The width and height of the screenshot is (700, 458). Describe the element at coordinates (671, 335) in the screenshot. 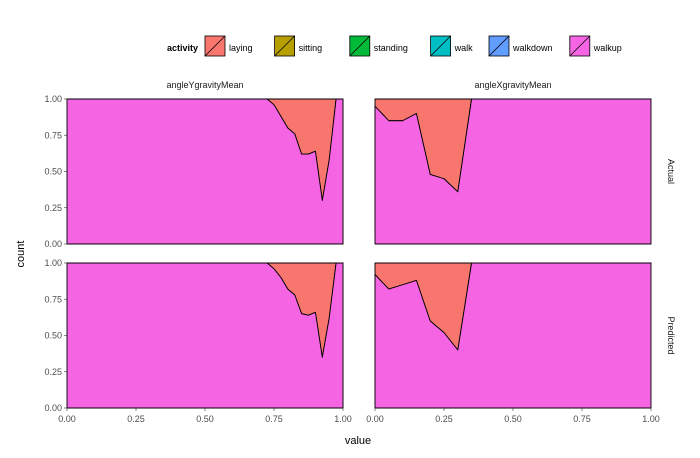

I see `facet-row-label: Predicted` at that location.